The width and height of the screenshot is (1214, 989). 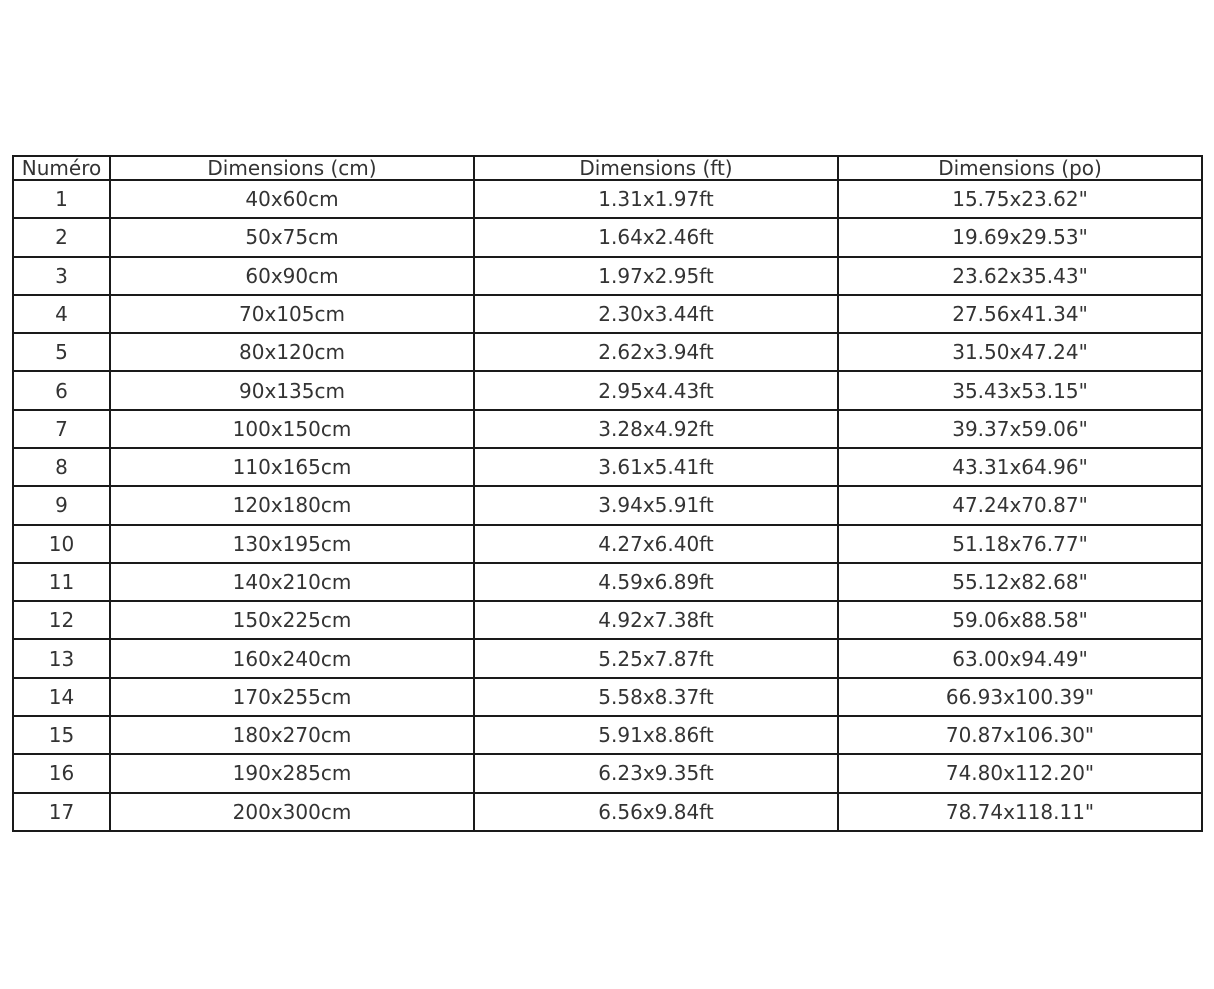 I want to click on table-row: 8 110x165cm 3.61x5.41ft 43.31x64.96", so click(x=607, y=467).